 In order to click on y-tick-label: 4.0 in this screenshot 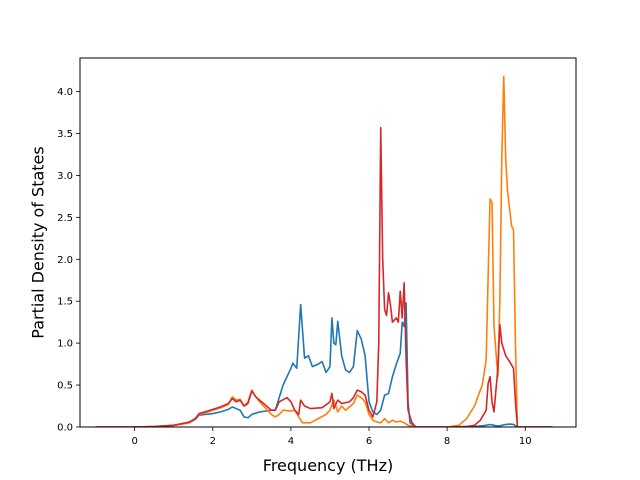, I will do `click(65, 92)`.